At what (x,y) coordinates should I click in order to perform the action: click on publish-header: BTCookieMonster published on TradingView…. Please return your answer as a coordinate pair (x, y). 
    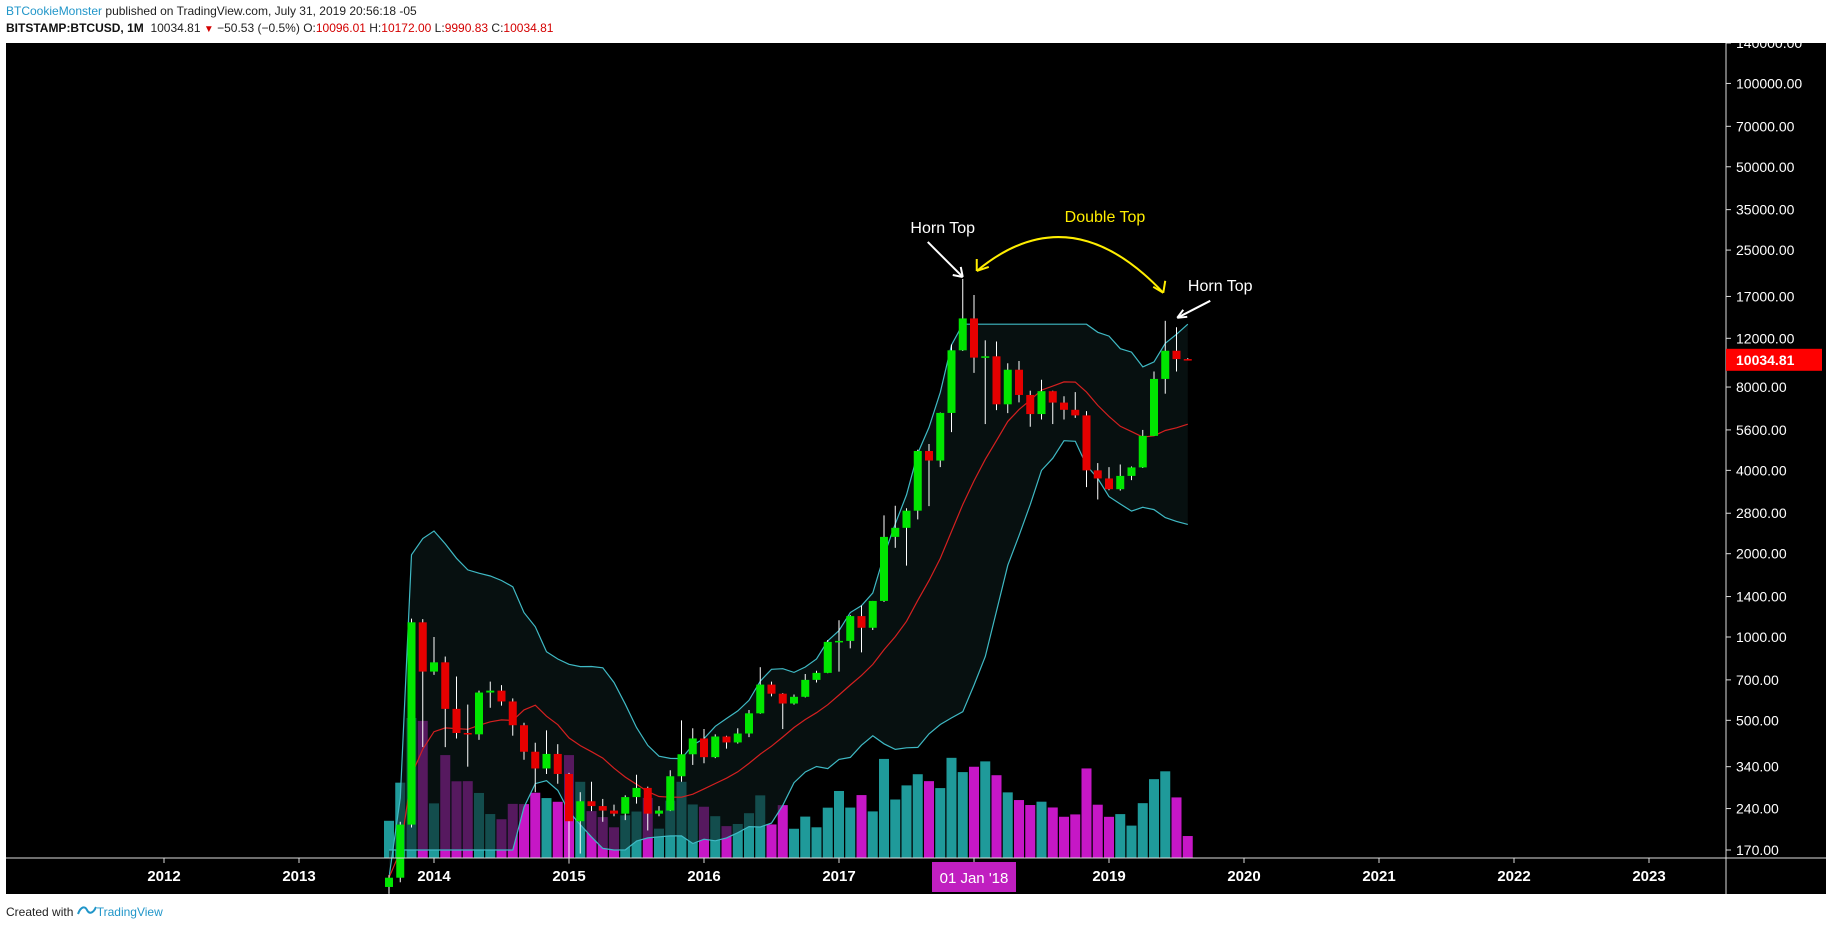
    Looking at the image, I should click on (211, 11).